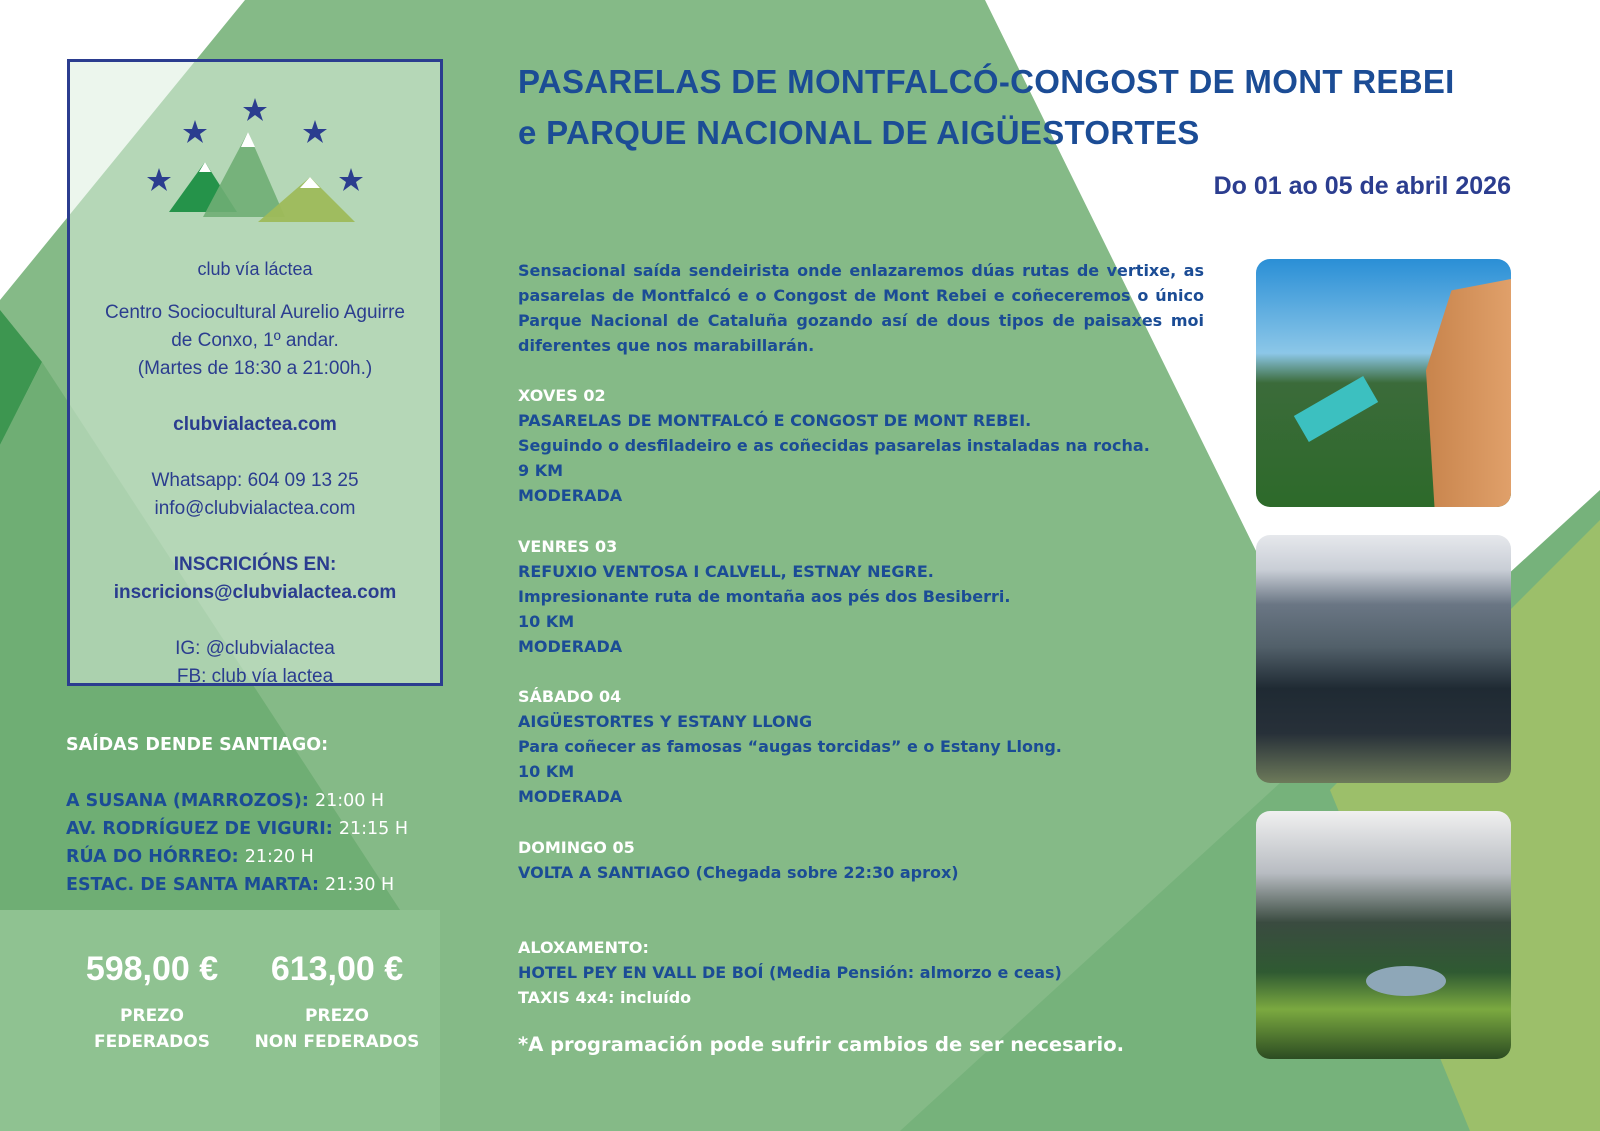 The height and width of the screenshot is (1131, 1600). I want to click on lodging-label: ALOXAMENTO:, so click(583, 947).